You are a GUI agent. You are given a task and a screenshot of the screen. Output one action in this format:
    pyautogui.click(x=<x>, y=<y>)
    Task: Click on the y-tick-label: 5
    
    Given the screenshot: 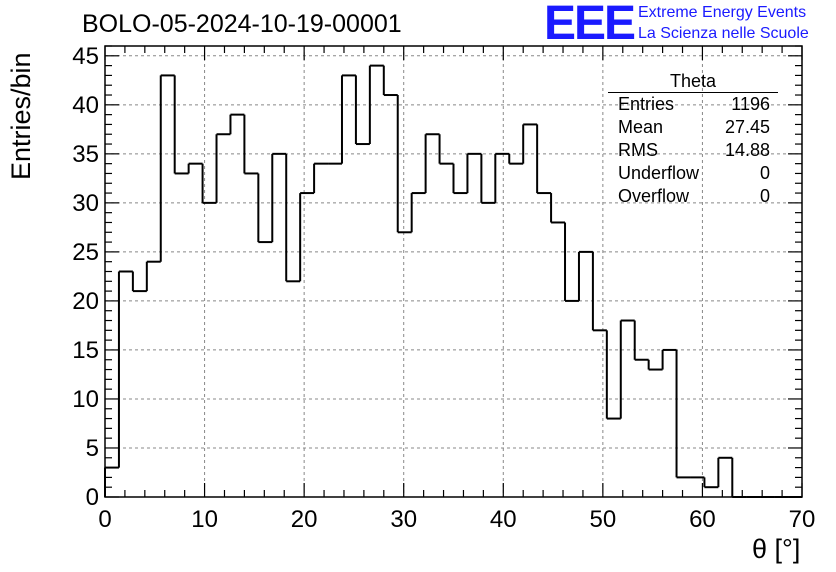 What is the action you would take?
    pyautogui.click(x=92, y=448)
    